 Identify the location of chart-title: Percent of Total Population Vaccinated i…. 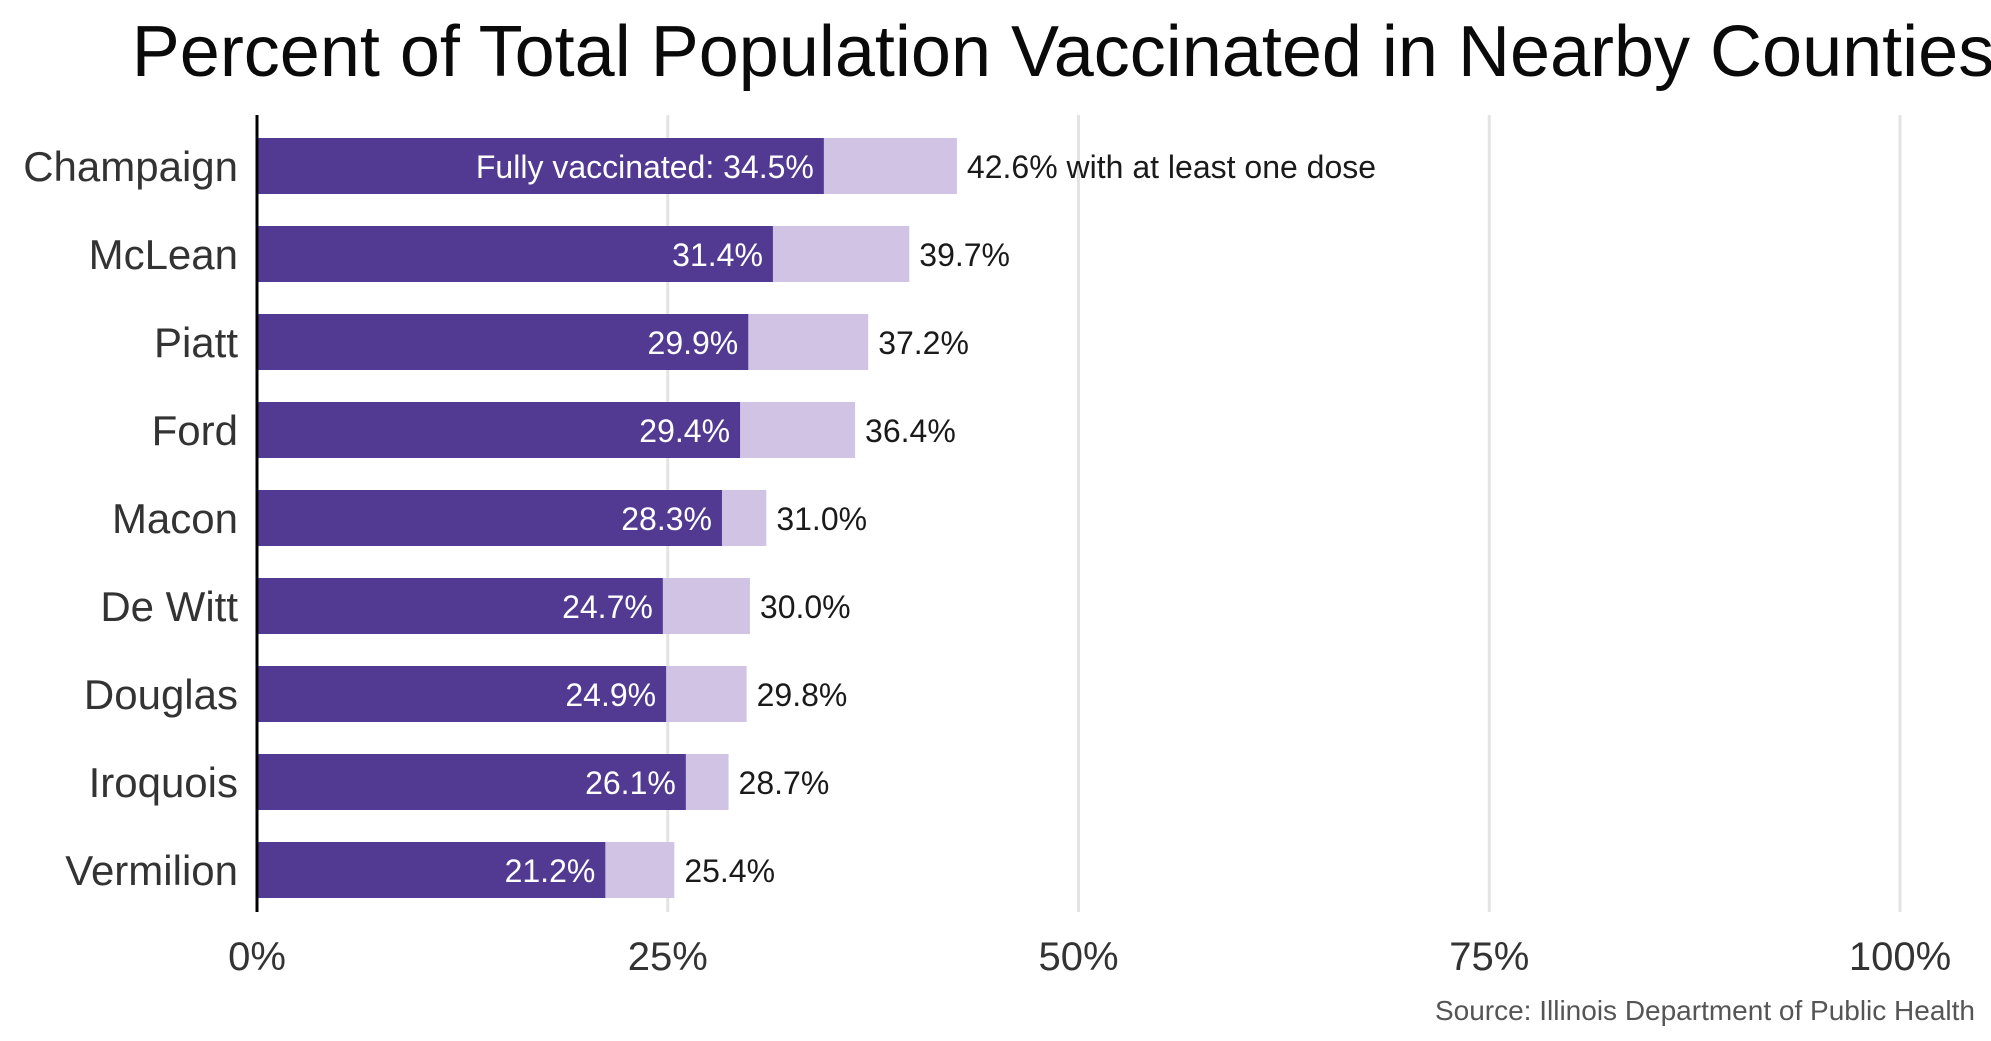
(1061, 52).